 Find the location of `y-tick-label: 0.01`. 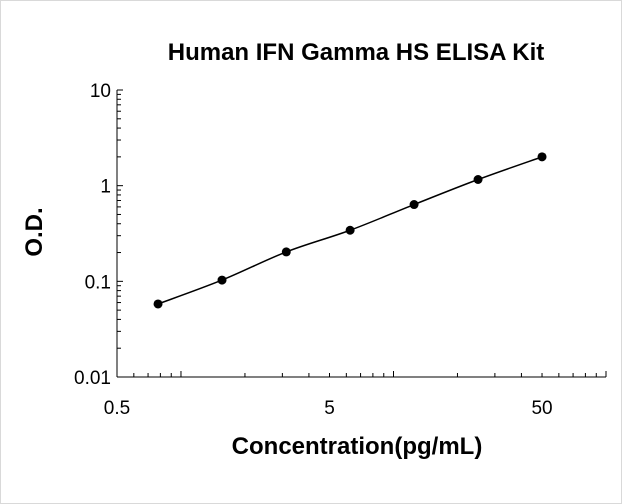

y-tick-label: 0.01 is located at coordinates (92, 378).